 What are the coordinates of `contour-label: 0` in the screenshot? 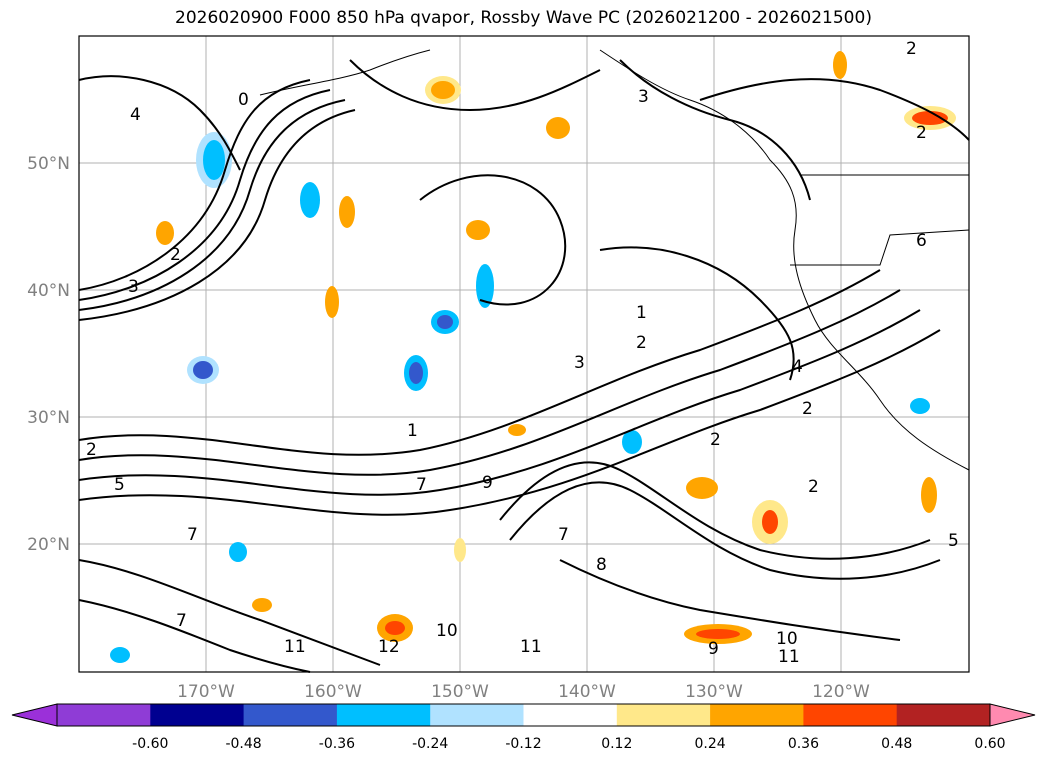 It's located at (243, 100).